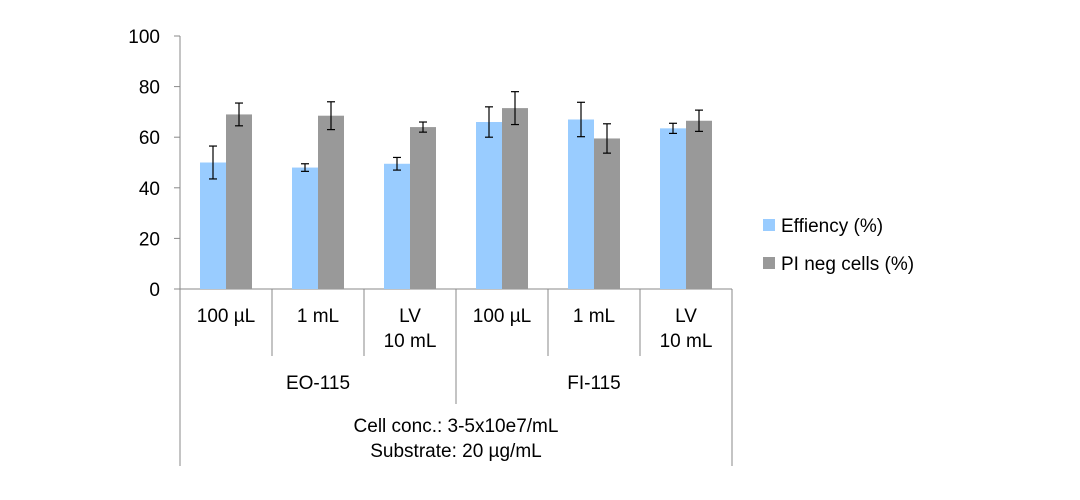 The height and width of the screenshot is (500, 1080). I want to click on legend-label: PI neg cells (%), so click(847, 264).